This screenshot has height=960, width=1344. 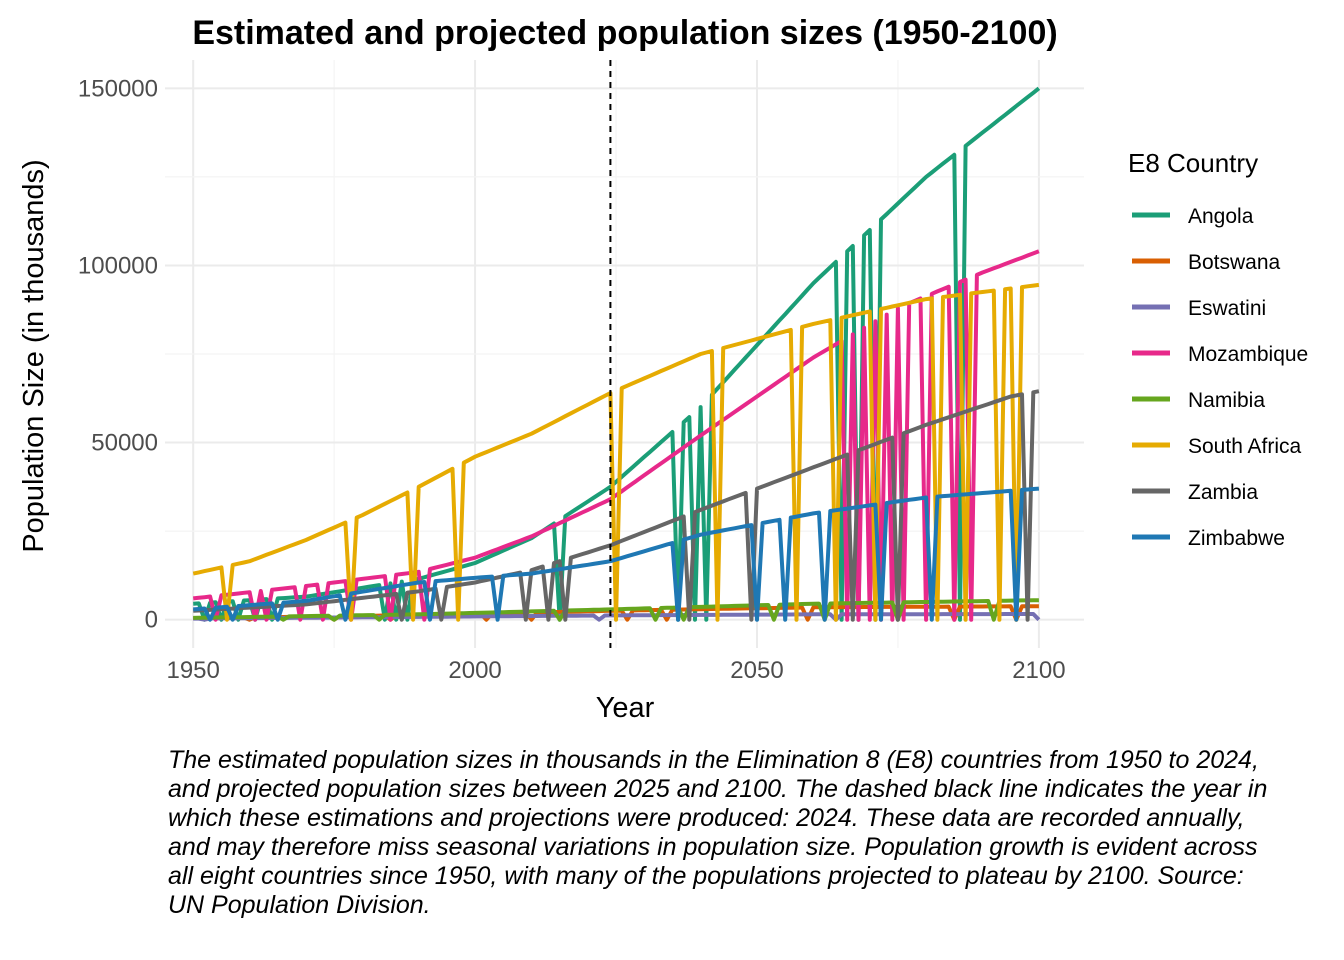 What do you see at coordinates (625, 708) in the screenshot?
I see `x-axis-title: Year` at bounding box center [625, 708].